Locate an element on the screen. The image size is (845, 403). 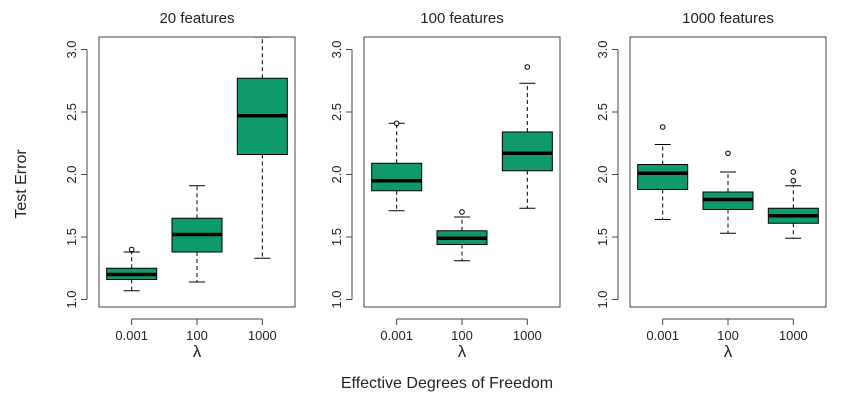
figure-xlabel: Effective Degrees of Freedom is located at coordinates (447, 383).